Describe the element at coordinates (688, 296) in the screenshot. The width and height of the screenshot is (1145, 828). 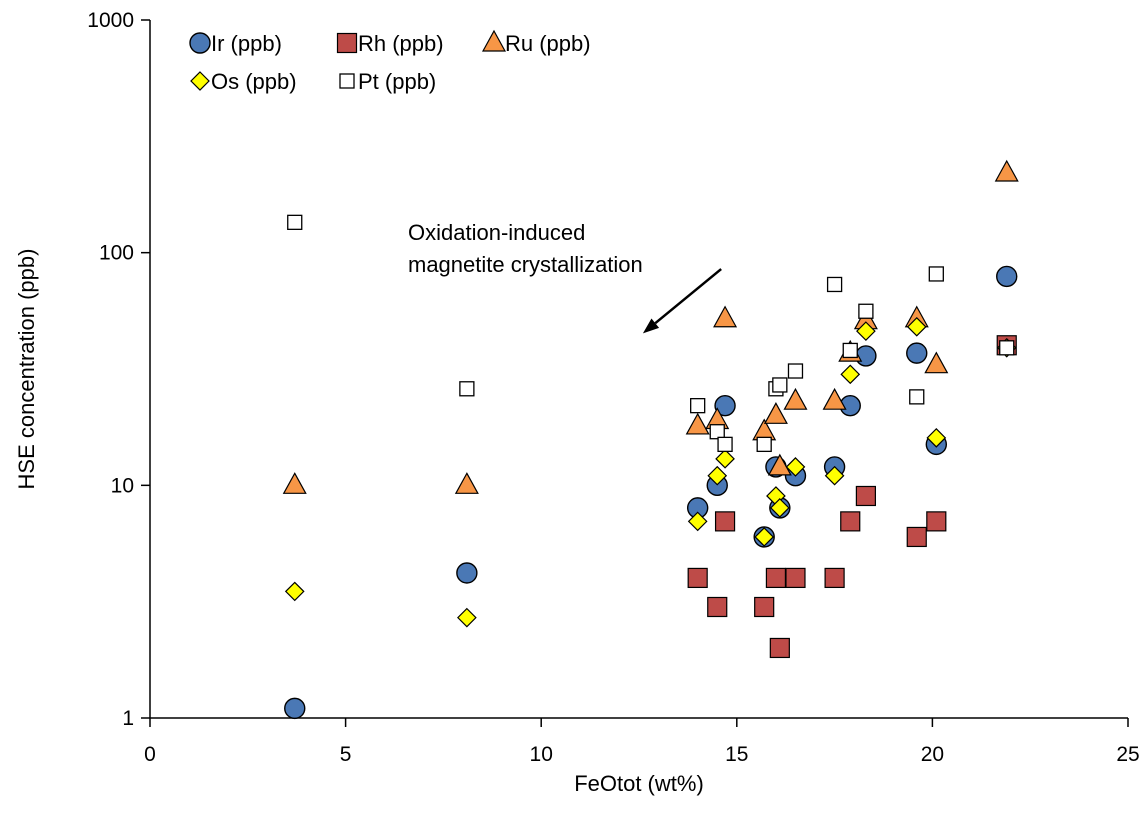
I see `annotation-arrow` at that location.